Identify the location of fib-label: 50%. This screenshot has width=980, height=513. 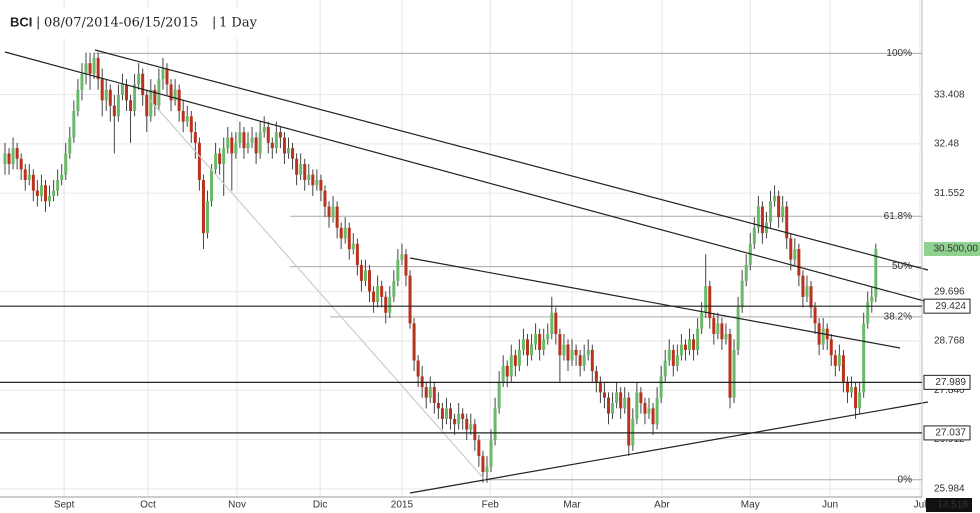
(902, 266).